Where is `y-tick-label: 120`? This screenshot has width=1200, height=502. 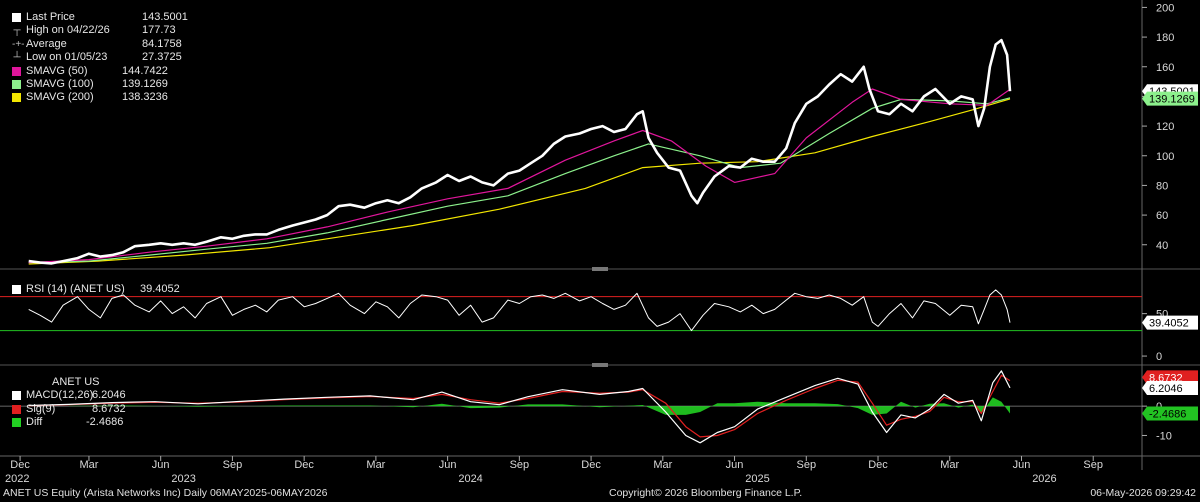 y-tick-label: 120 is located at coordinates (1165, 127).